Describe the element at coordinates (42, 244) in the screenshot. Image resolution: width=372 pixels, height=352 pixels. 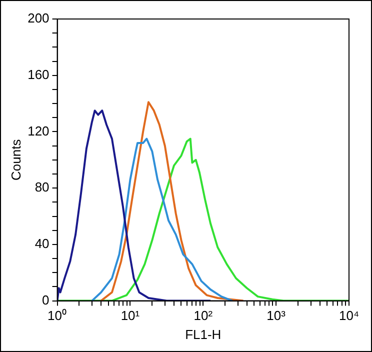
I see `y-tick-label: 40` at that location.